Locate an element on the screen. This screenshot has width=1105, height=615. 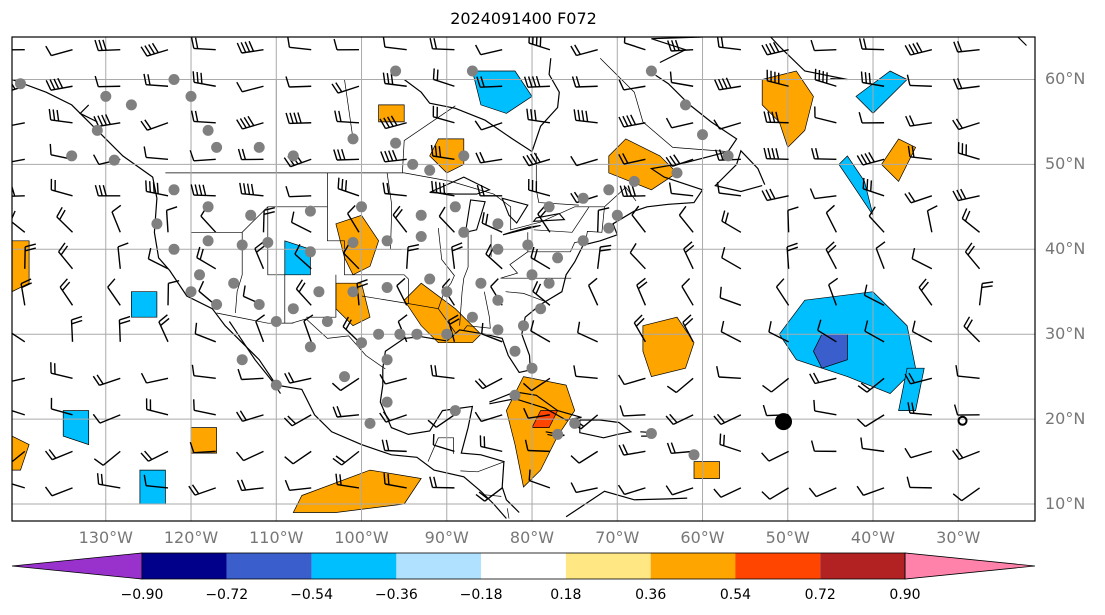
colorbar-tick-label: −0.18 is located at coordinates (481, 595).